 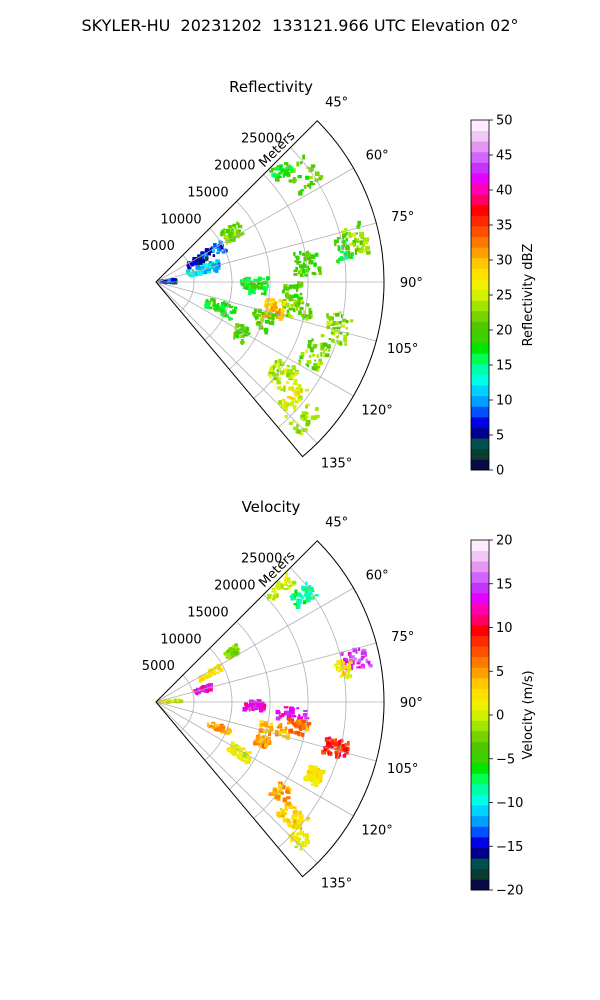 I want to click on azimuth-tick-label: 120°, so click(x=376, y=411).